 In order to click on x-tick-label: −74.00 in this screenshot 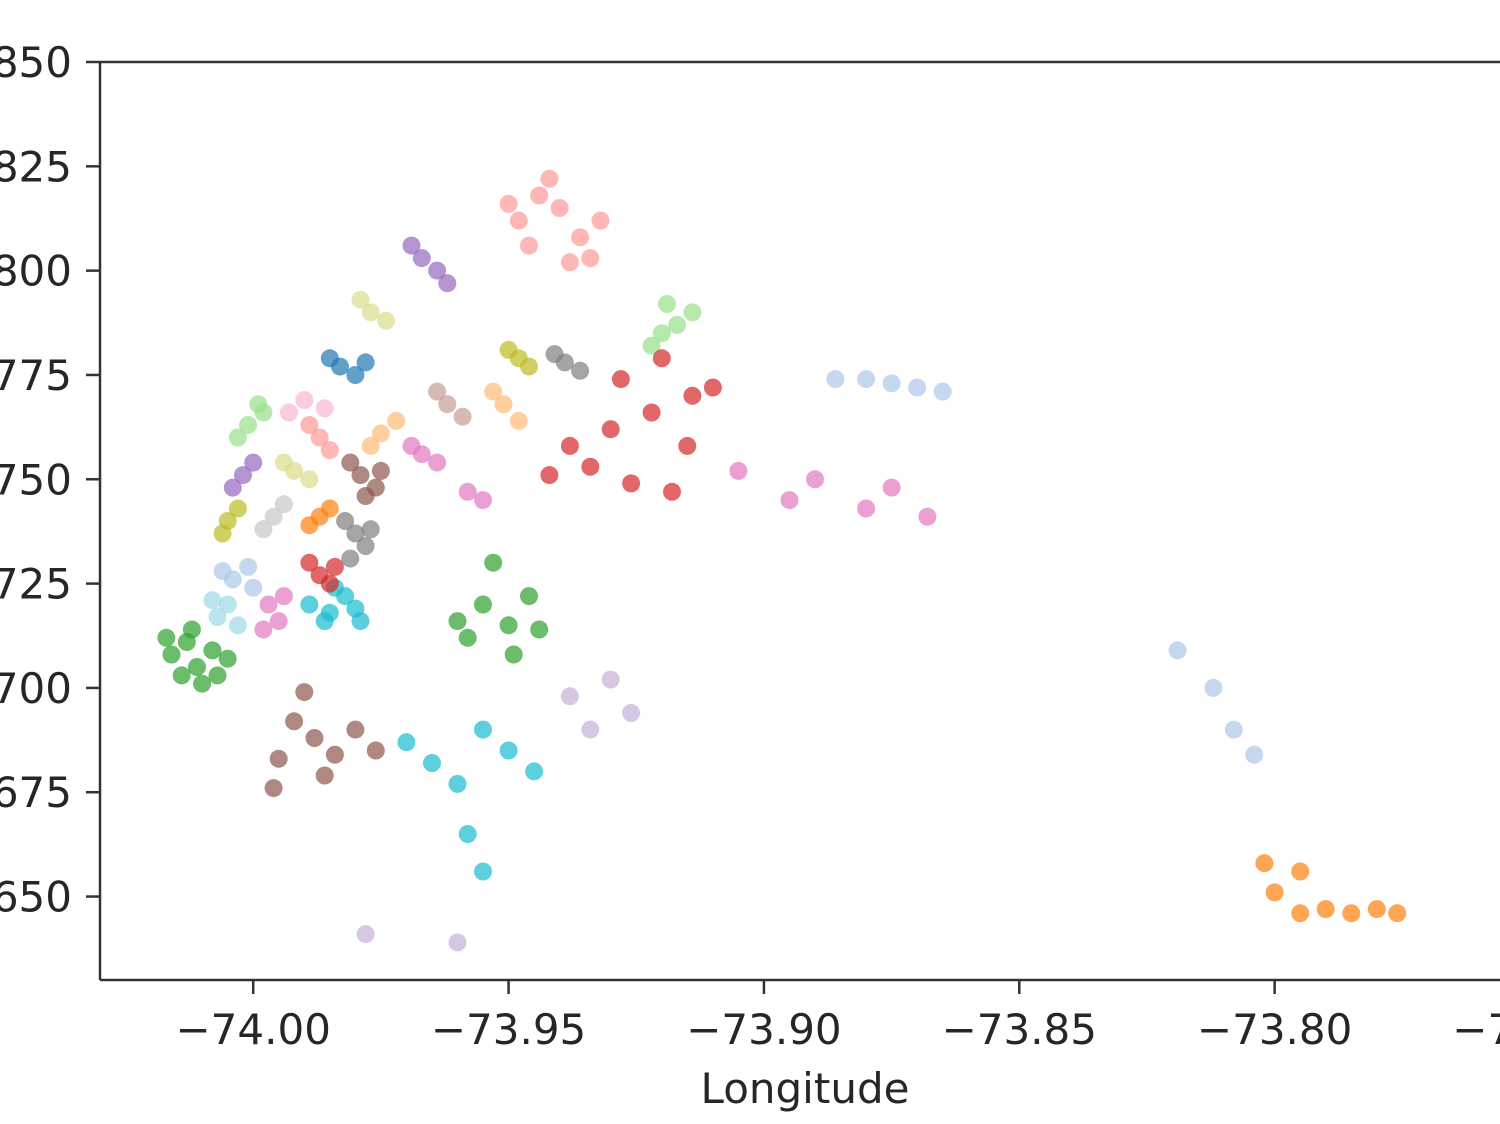, I will do `click(252, 1029)`.